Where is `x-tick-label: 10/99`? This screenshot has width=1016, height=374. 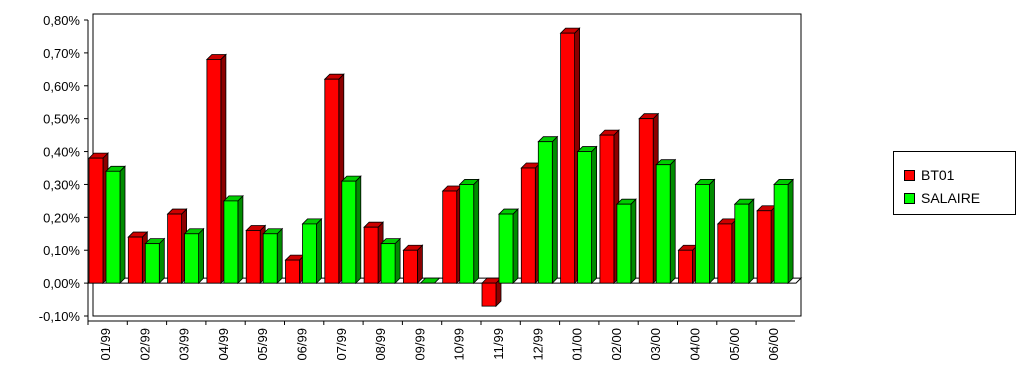 x-tick-label: 10/99 is located at coordinates (459, 344).